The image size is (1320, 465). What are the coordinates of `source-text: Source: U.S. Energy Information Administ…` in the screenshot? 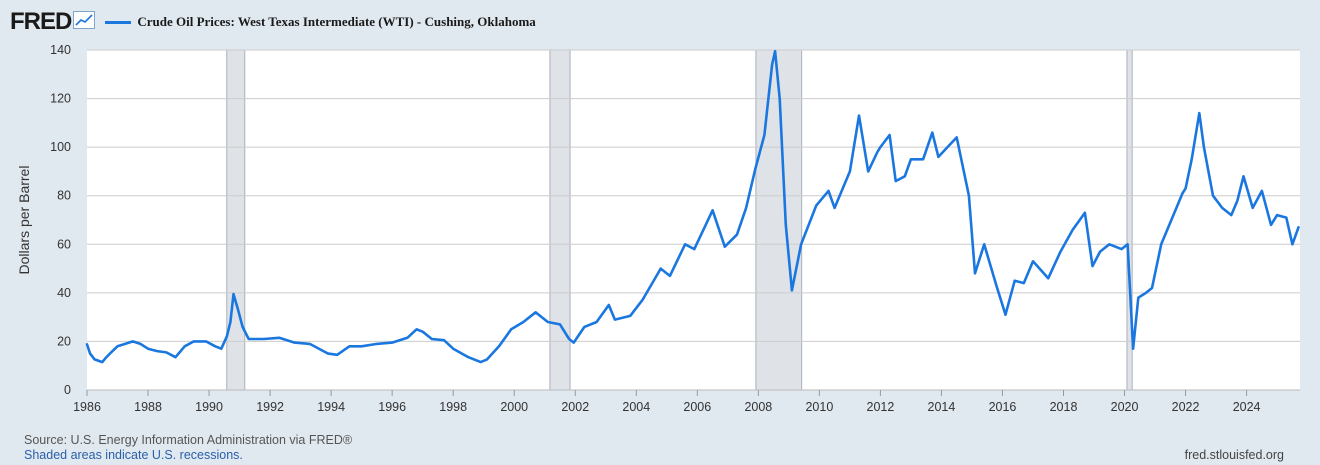 It's located at (188, 440).